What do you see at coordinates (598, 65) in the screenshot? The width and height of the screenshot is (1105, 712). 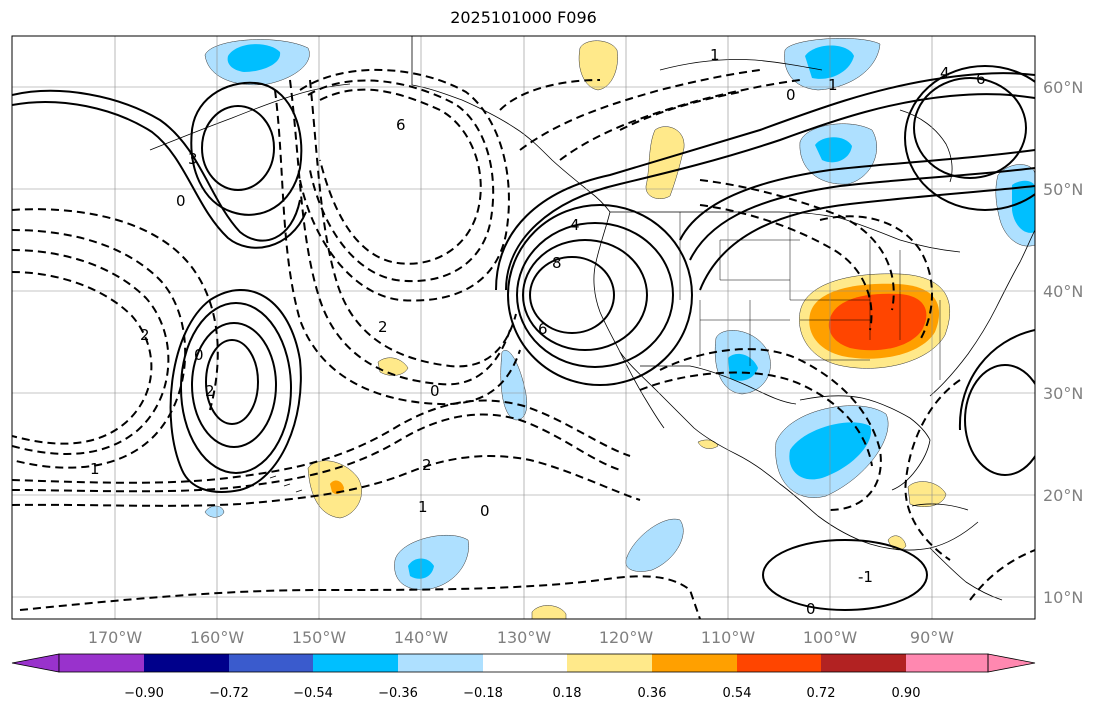 I see `warm-anomaly-gulf-alaska` at bounding box center [598, 65].